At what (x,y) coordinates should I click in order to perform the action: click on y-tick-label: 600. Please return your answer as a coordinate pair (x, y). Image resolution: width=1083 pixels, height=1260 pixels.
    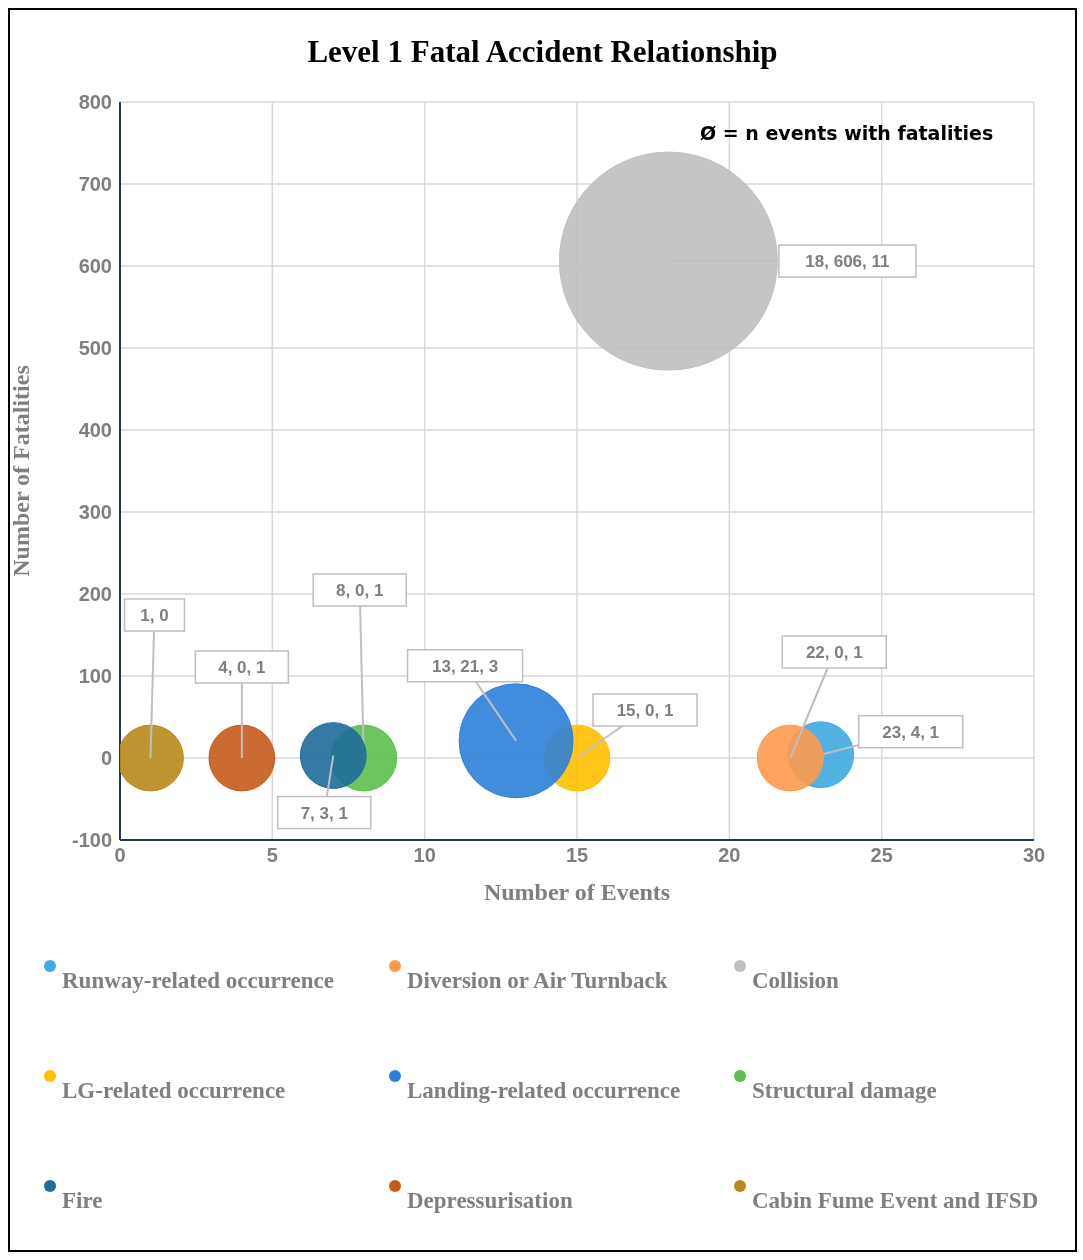
    Looking at the image, I should click on (95, 266).